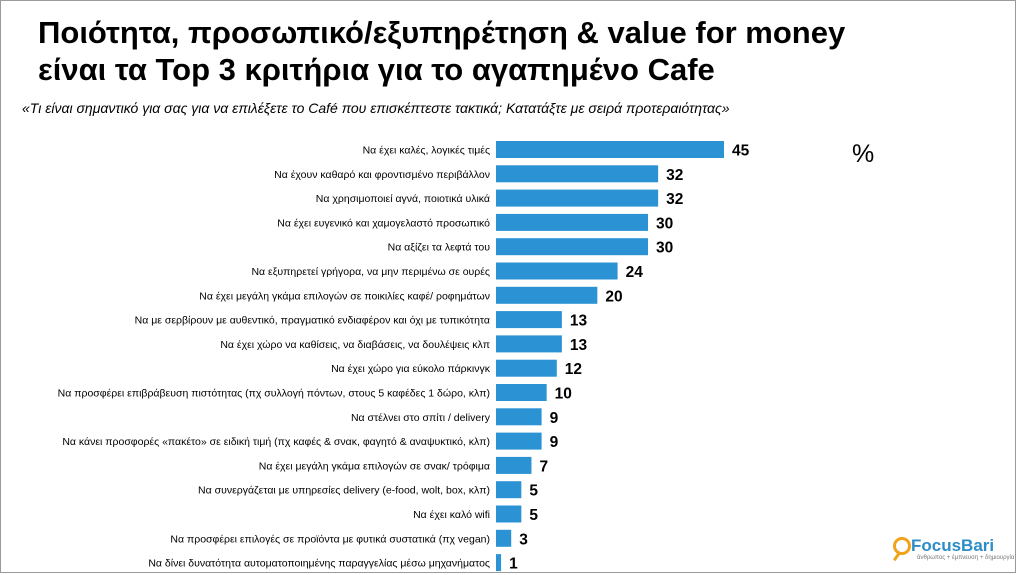 Image resolution: width=1018 pixels, height=575 pixels. I want to click on unit-label: %, so click(863, 154).